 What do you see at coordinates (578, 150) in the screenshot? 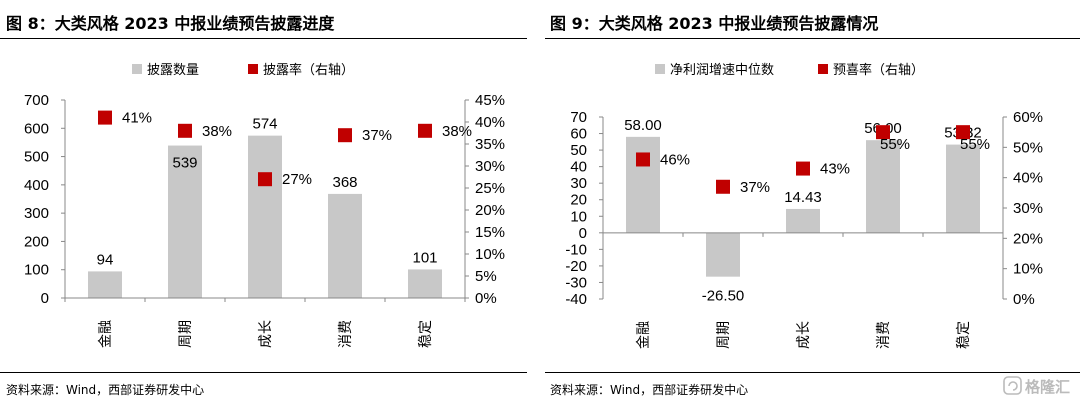
I see `y-tick-label-left: 50` at bounding box center [578, 150].